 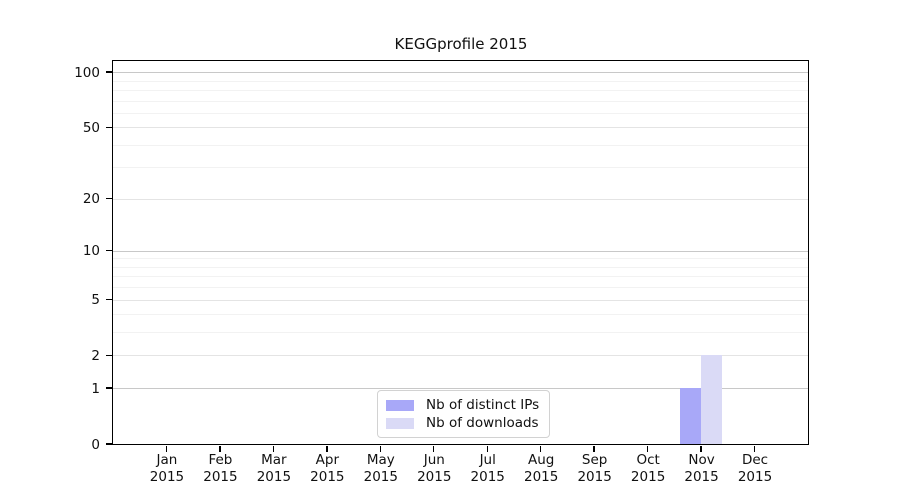 What do you see at coordinates (691, 416) in the screenshot?
I see `bar-nb-of-distinct-ips` at bounding box center [691, 416].